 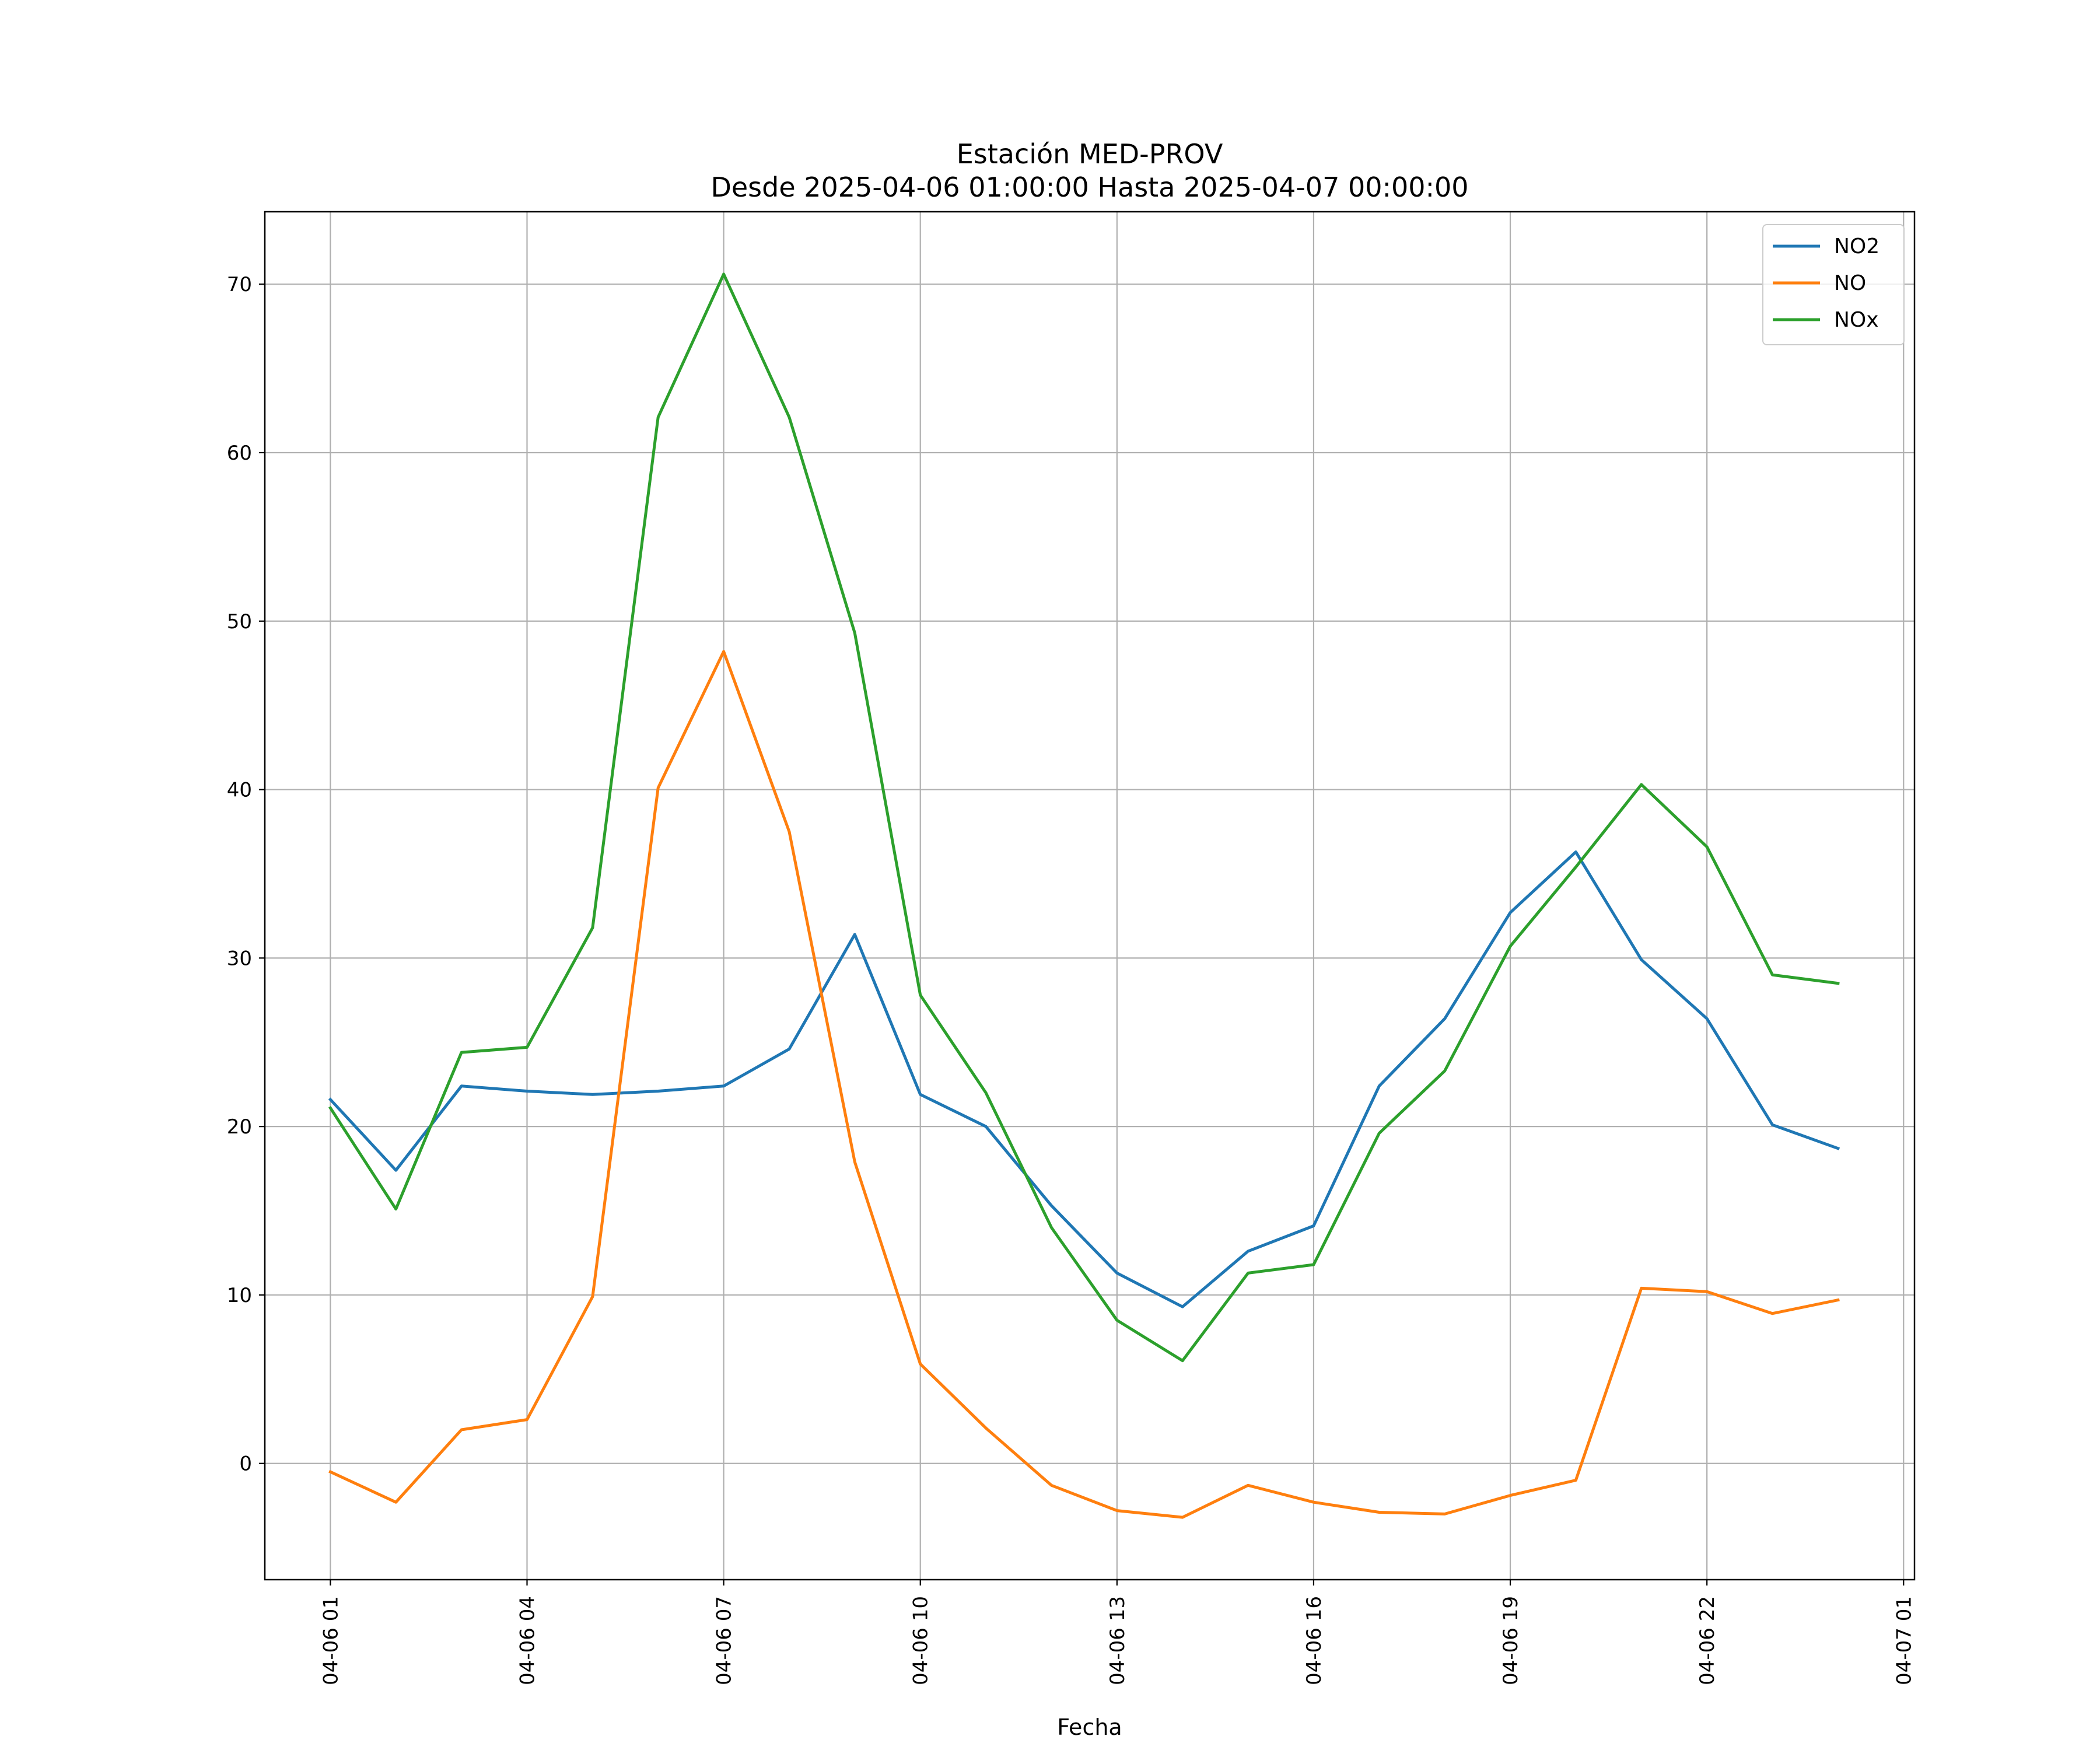 What do you see at coordinates (246, 874) in the screenshot?
I see `y-axis-ticks: 0 10 20 30 40 50 60 70` at bounding box center [246, 874].